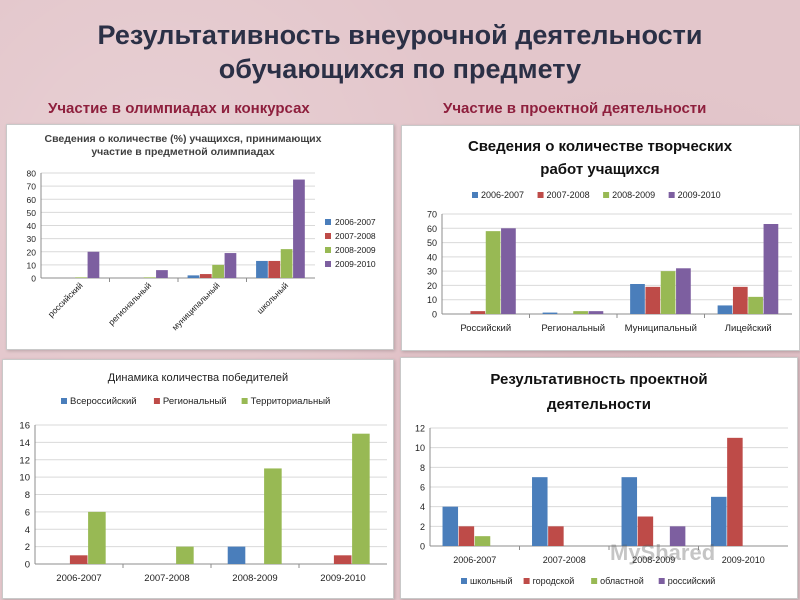 This screenshot has width=800, height=600. Describe the element at coordinates (598, 379) in the screenshot. I see `projects-title-line-1: Результативность проектной` at that location.